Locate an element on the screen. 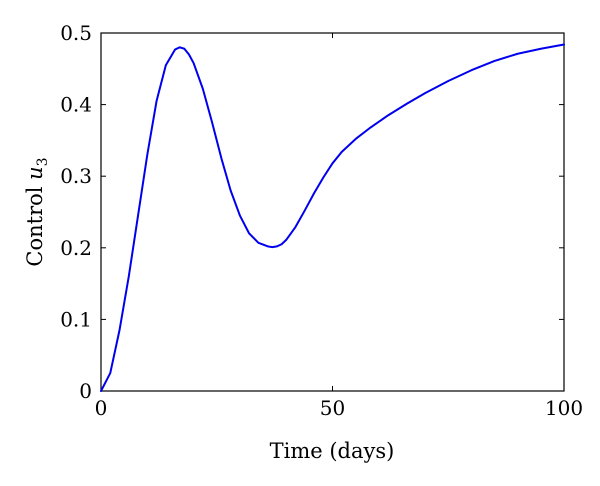 The image size is (600, 486). y-axis-title-variable: u is located at coordinates (35, 173).